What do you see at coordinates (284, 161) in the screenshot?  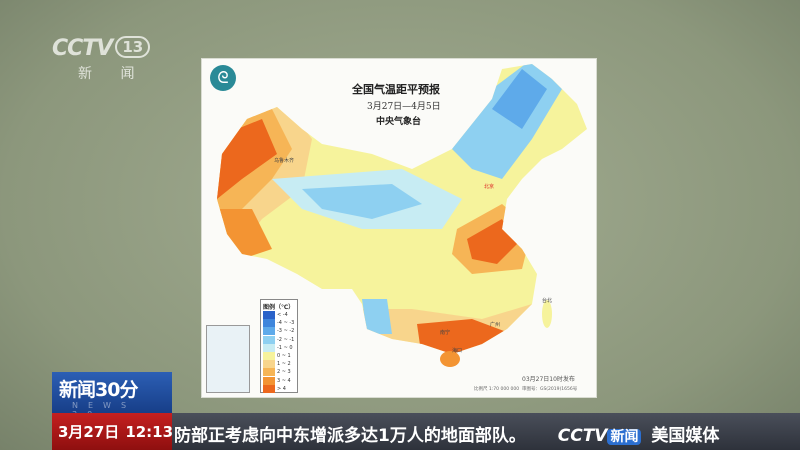 I see `city-label: 乌鲁木齐` at bounding box center [284, 161].